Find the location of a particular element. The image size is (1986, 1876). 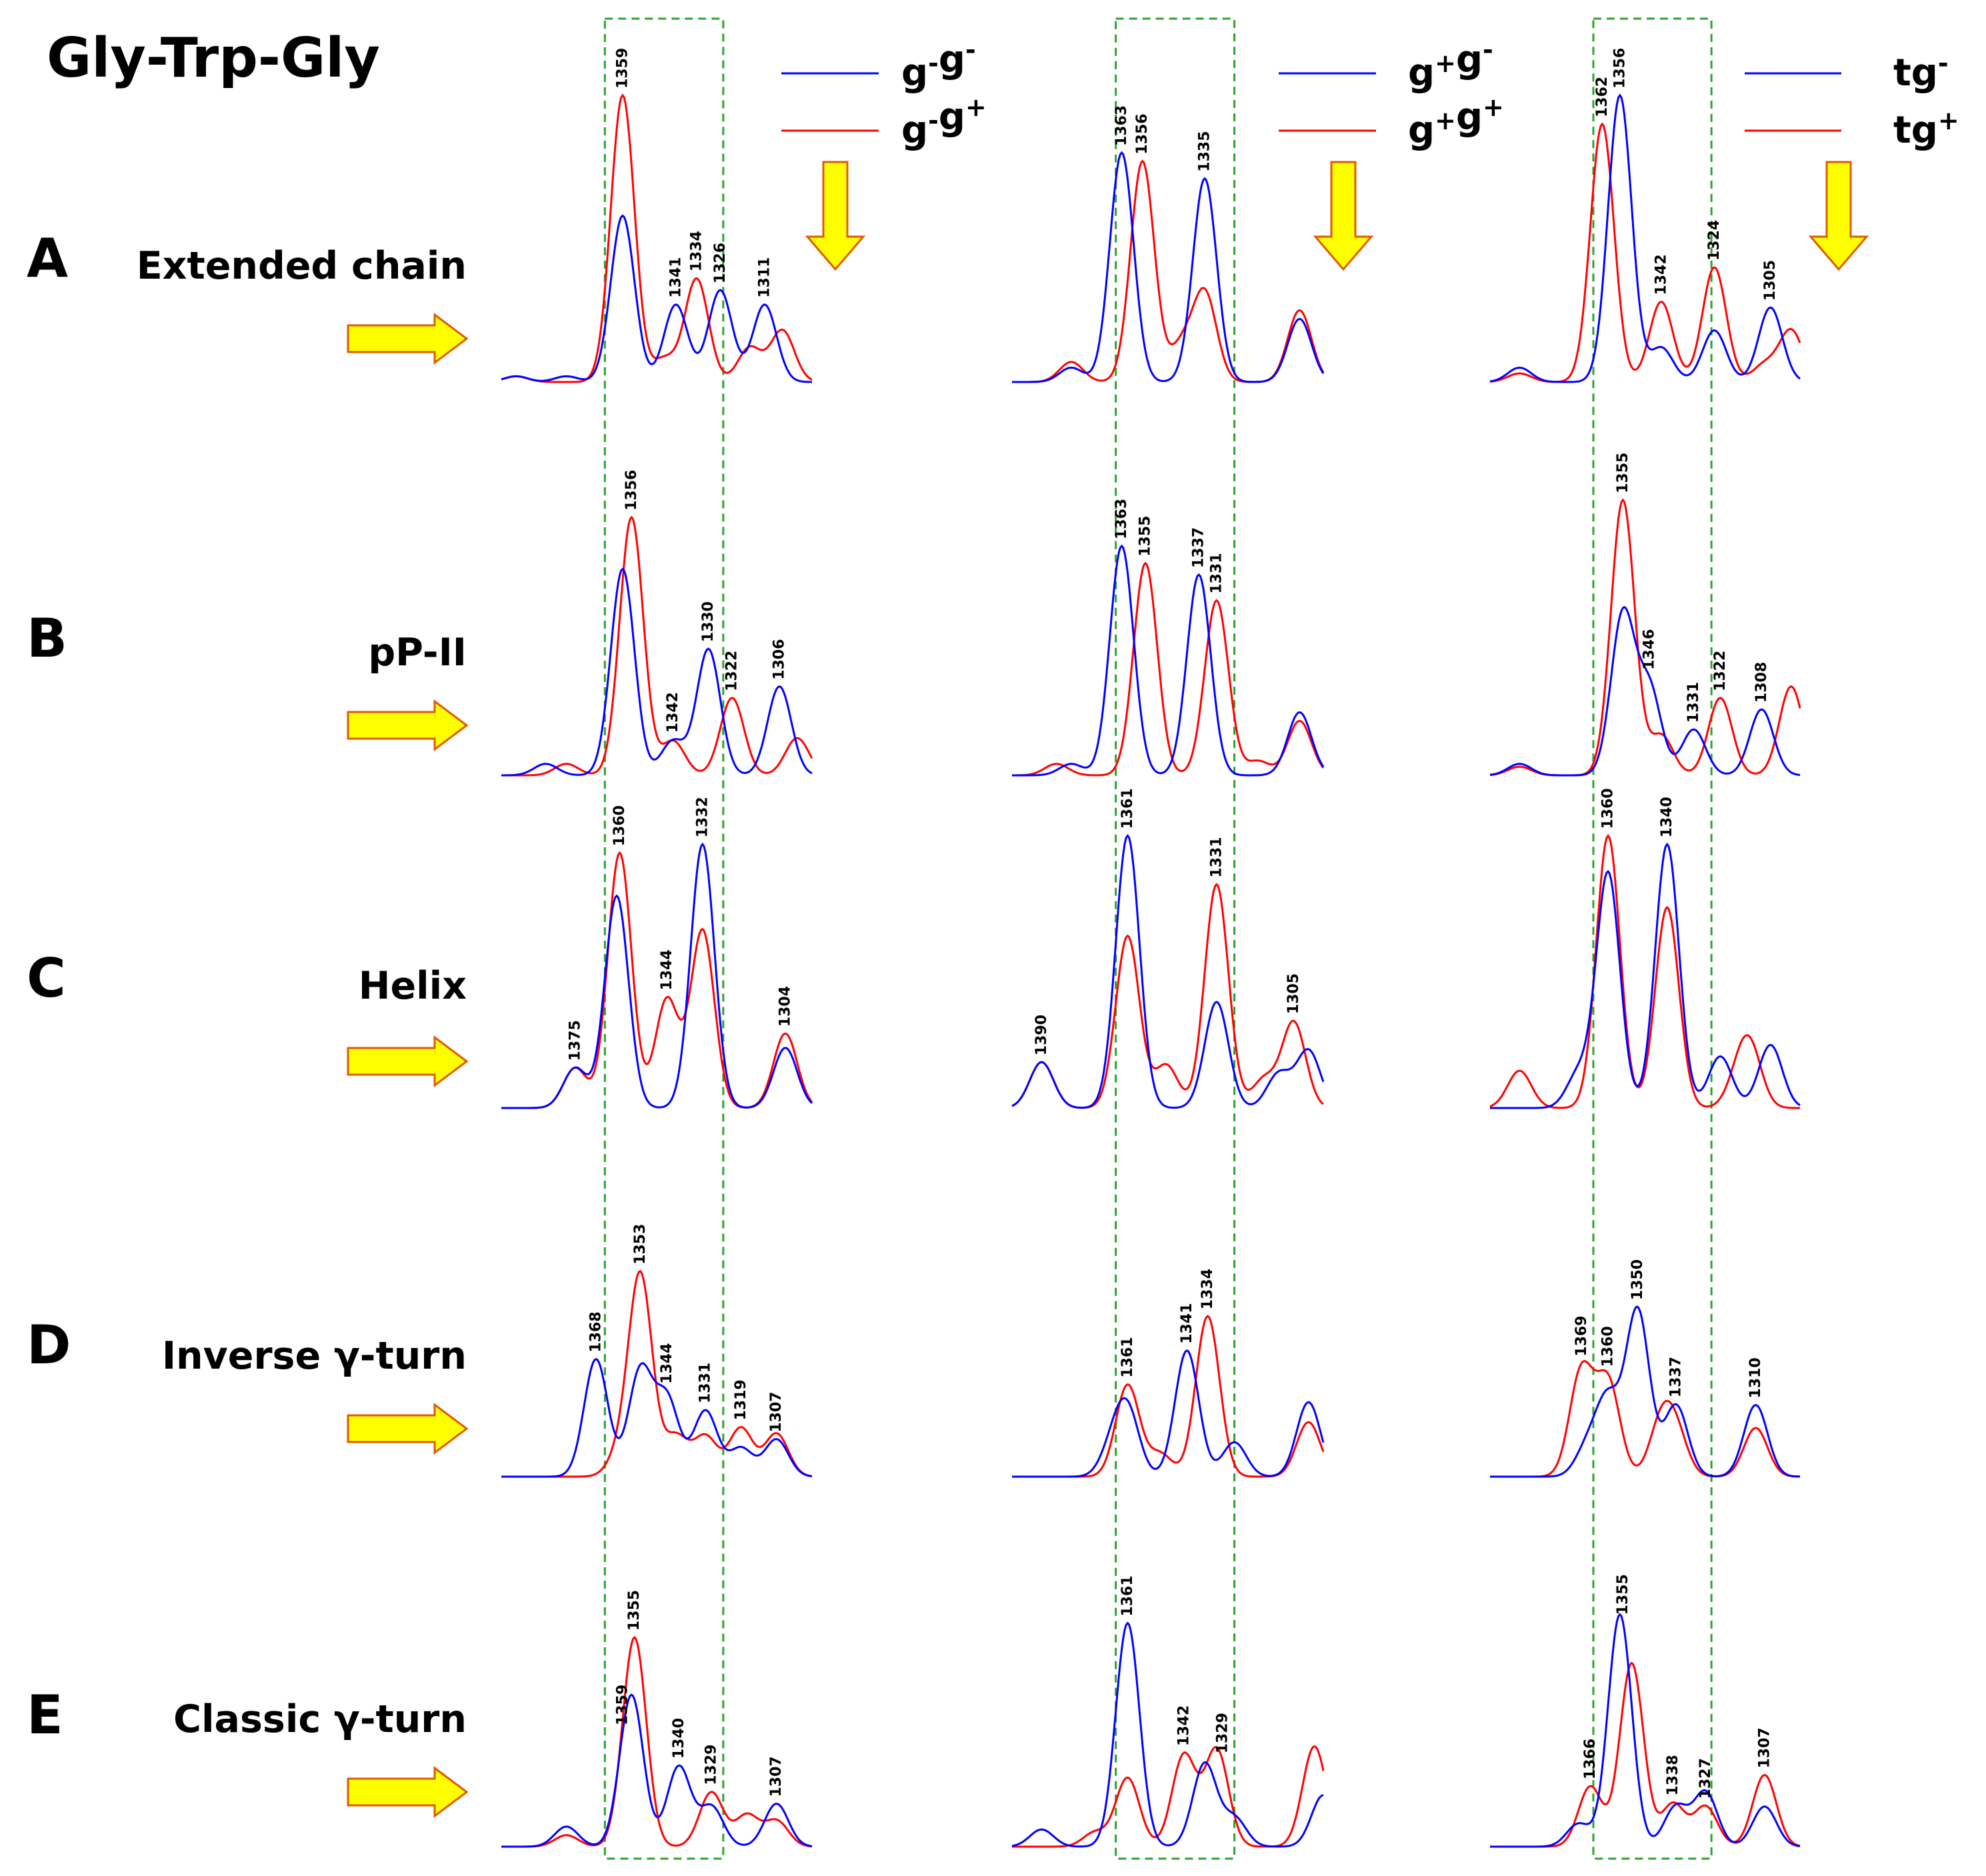

peak-label: 1310 is located at coordinates (1755, 1377).